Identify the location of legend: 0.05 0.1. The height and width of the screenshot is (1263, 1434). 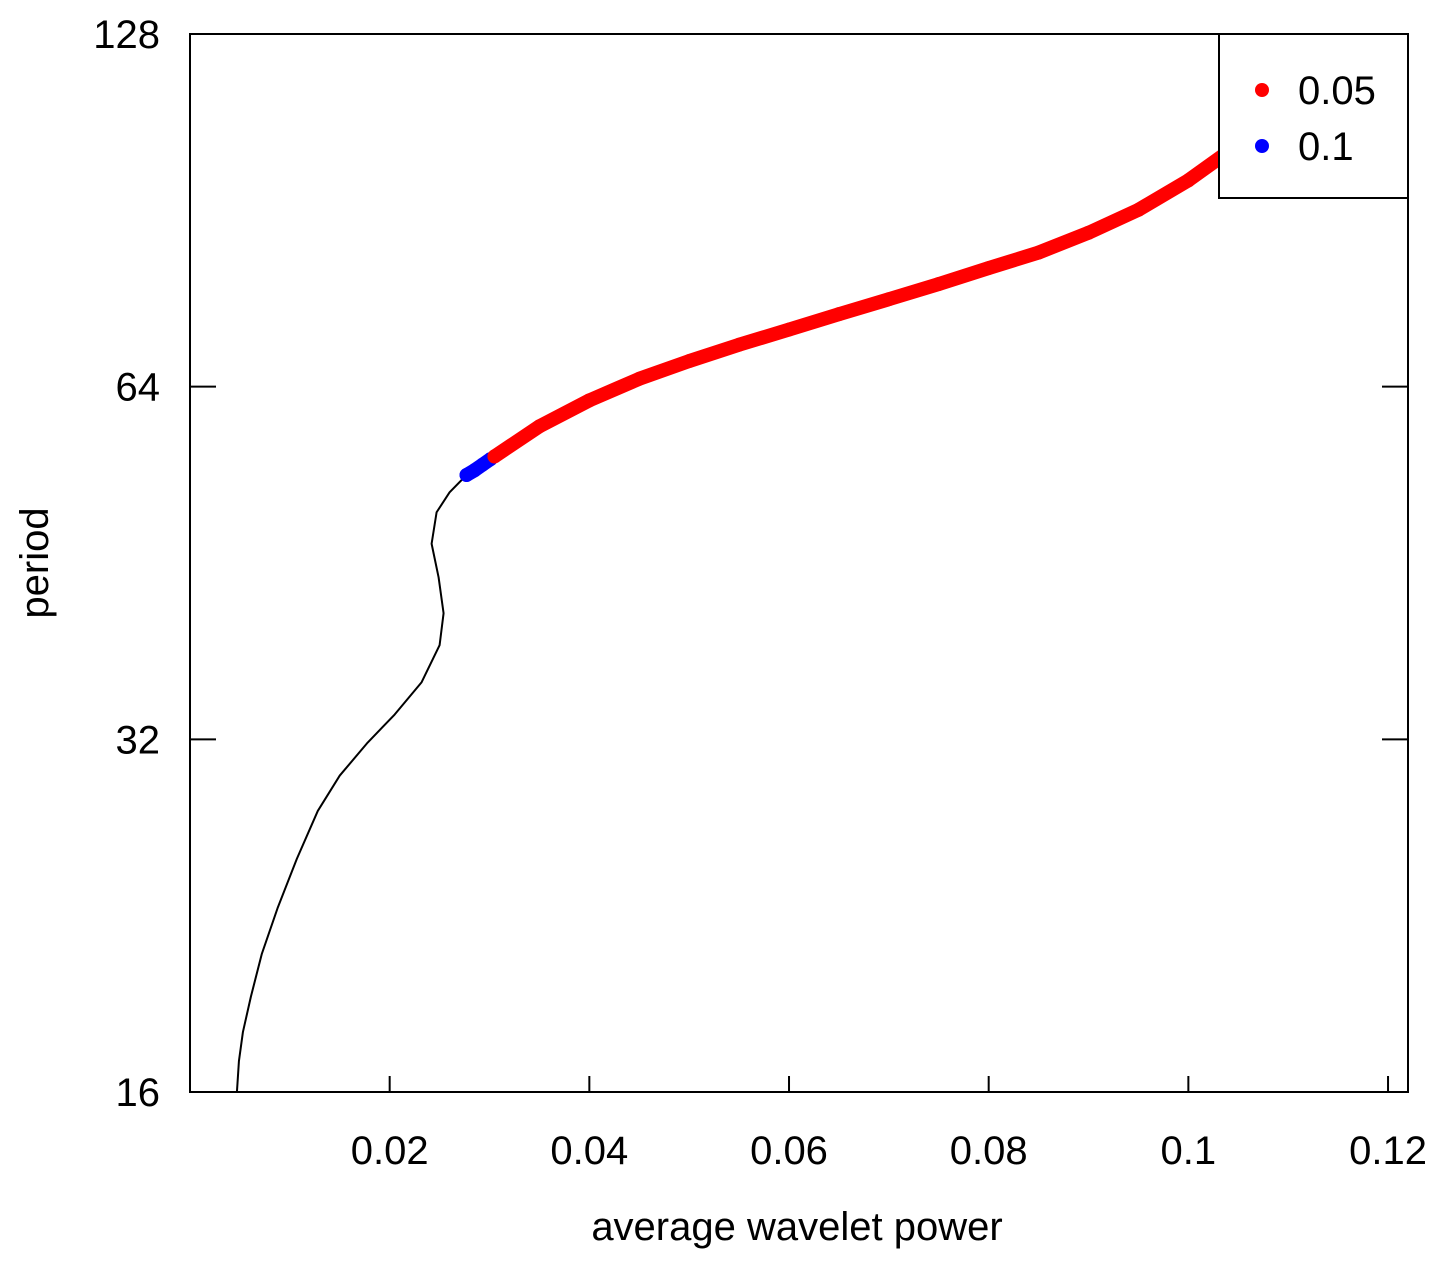
(1313, 116).